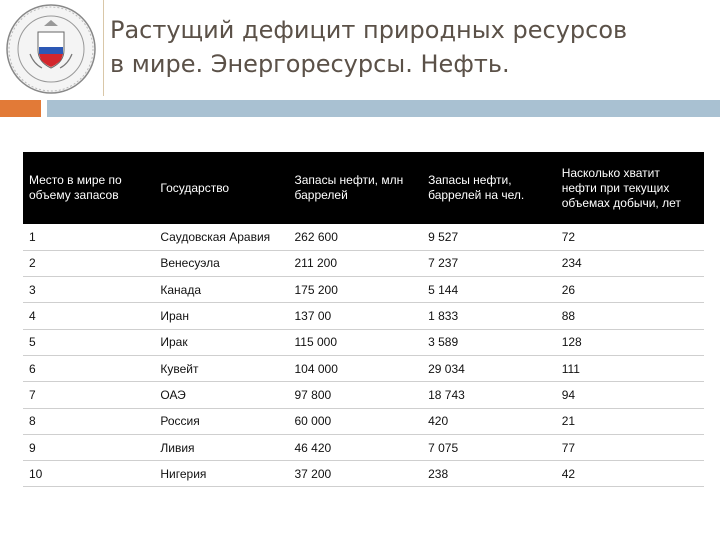  What do you see at coordinates (568, 316) in the screenshot?
I see `cell-years-left: 88` at bounding box center [568, 316].